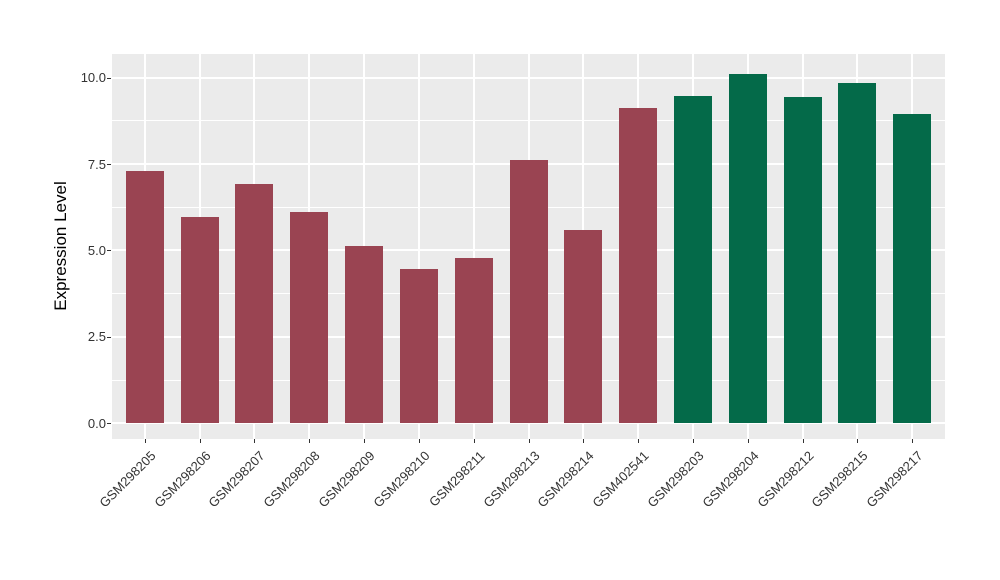  Describe the element at coordinates (912, 269) in the screenshot. I see `bar-GSM298217` at that location.